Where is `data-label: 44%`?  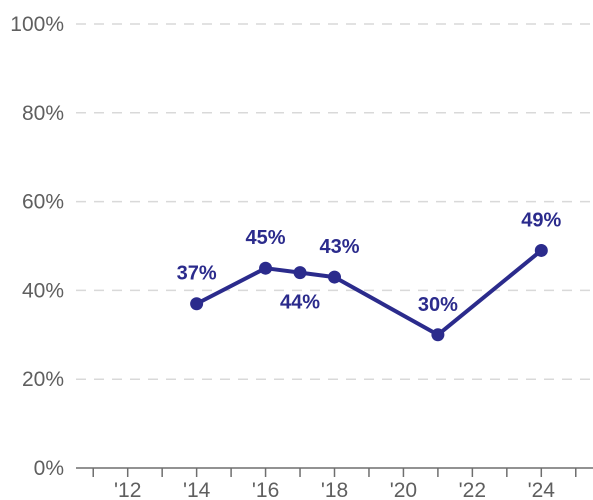
data-label: 44% is located at coordinates (300, 303).